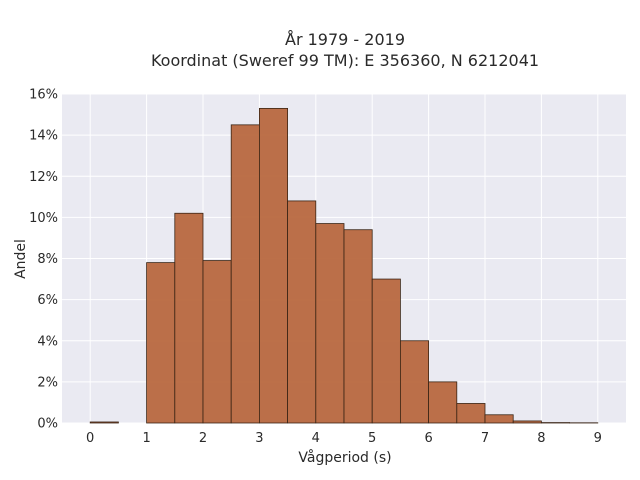  Describe the element at coordinates (259, 438) in the screenshot. I see `x-tick-label: 3` at that location.